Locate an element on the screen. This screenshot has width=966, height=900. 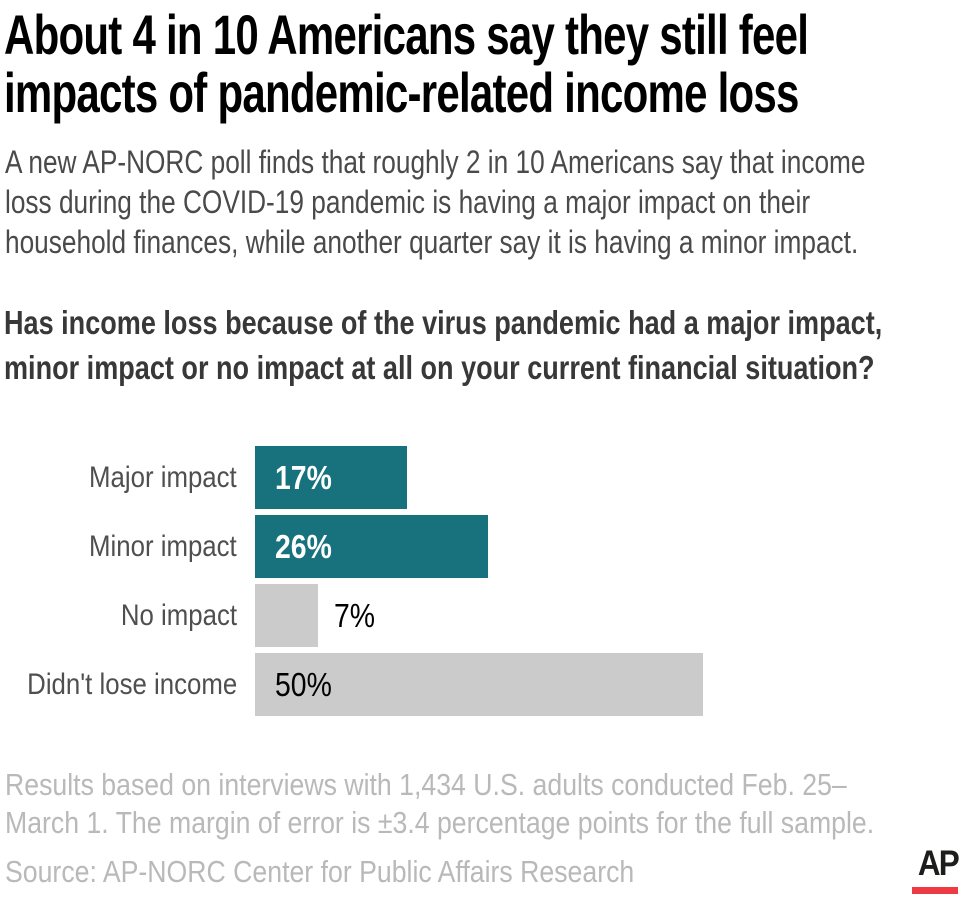
bar-category-label: Didn't lose income is located at coordinates (131, 684).